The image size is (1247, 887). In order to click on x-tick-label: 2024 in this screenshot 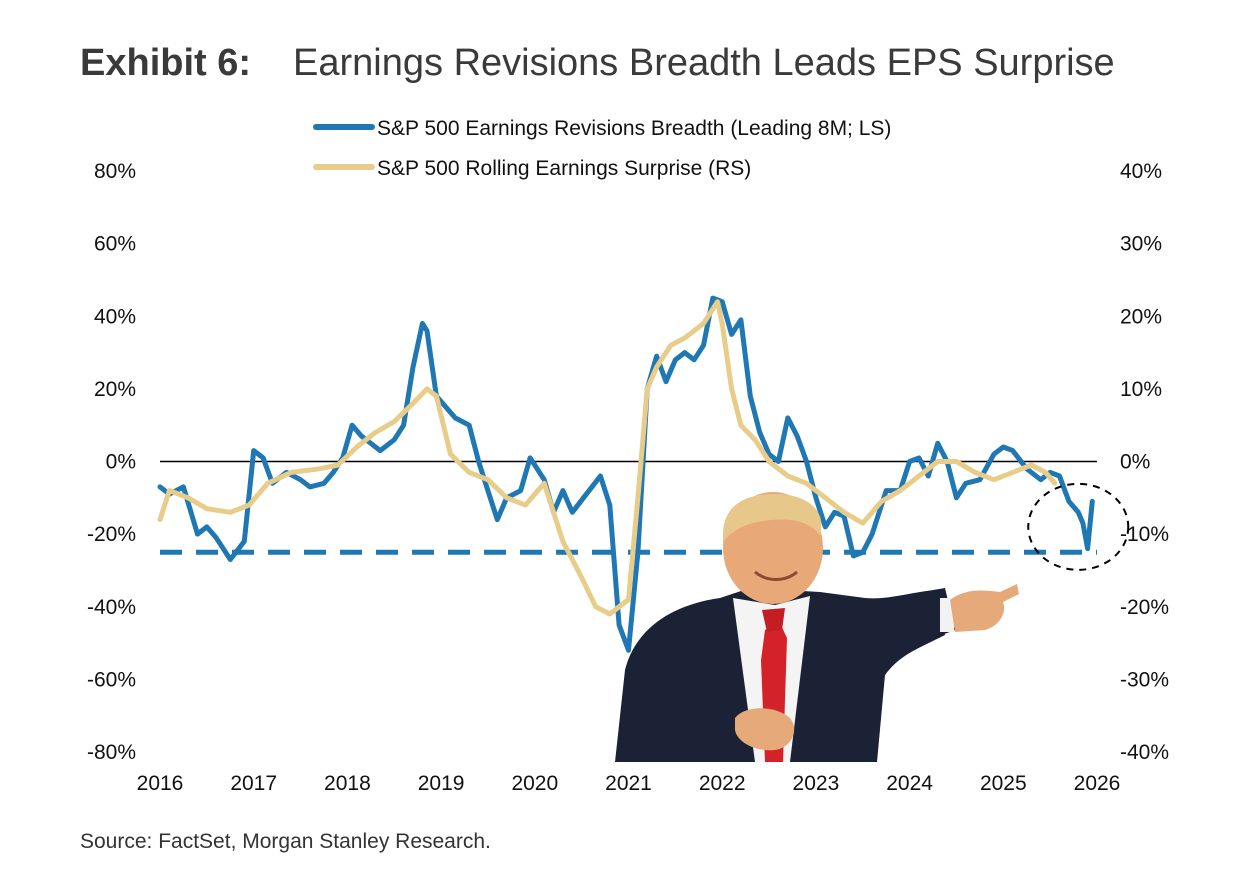, I will do `click(909, 783)`.